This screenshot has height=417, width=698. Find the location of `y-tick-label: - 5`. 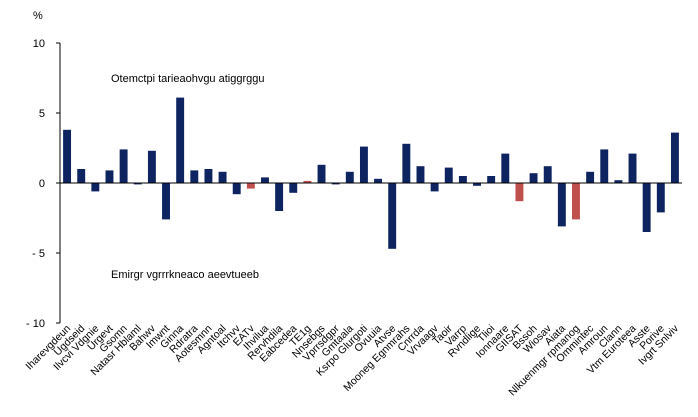

y-tick-label: - 5 is located at coordinates (38, 254).